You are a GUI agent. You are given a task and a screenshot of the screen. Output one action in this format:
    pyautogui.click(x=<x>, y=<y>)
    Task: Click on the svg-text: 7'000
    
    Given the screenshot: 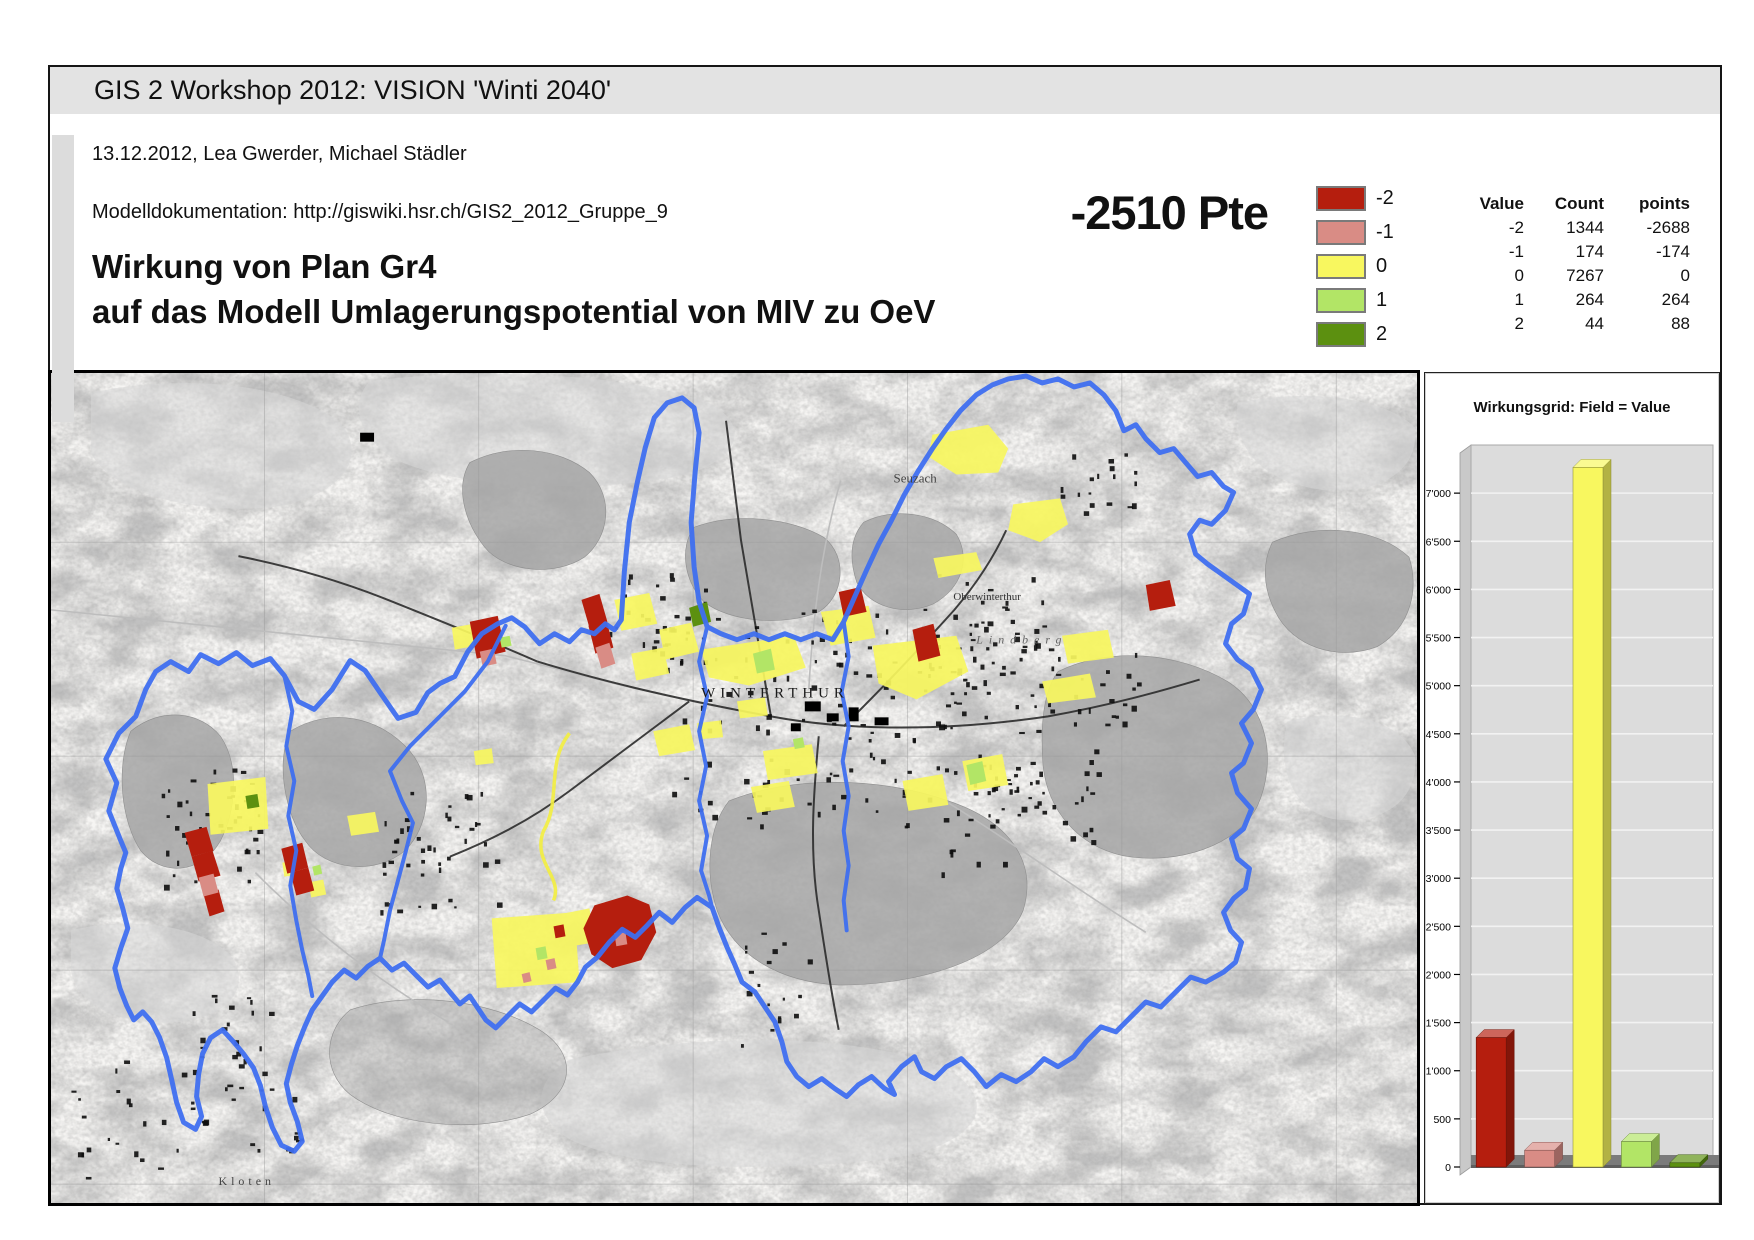 What is the action you would take?
    pyautogui.click(x=1439, y=494)
    